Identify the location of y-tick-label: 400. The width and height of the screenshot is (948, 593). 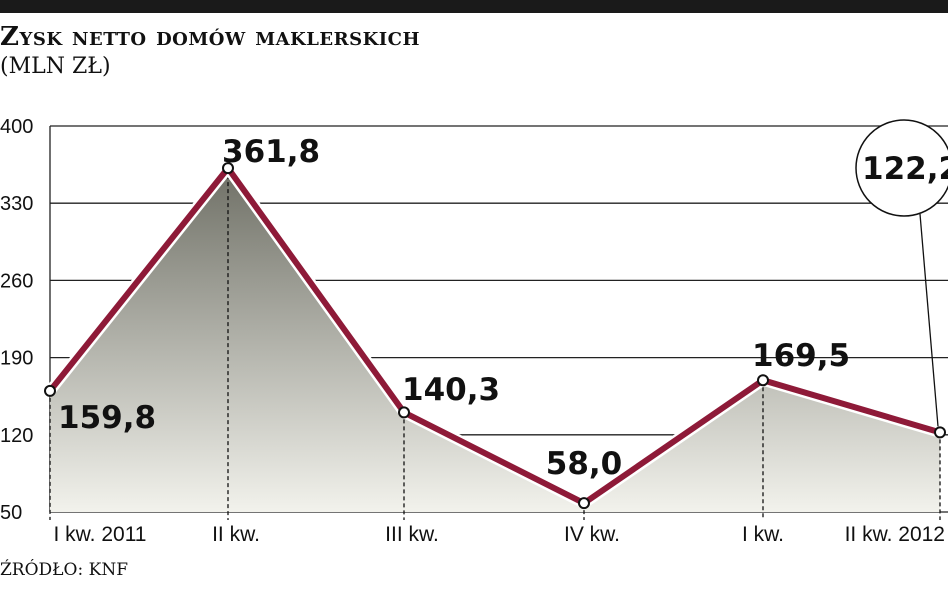
(16, 127).